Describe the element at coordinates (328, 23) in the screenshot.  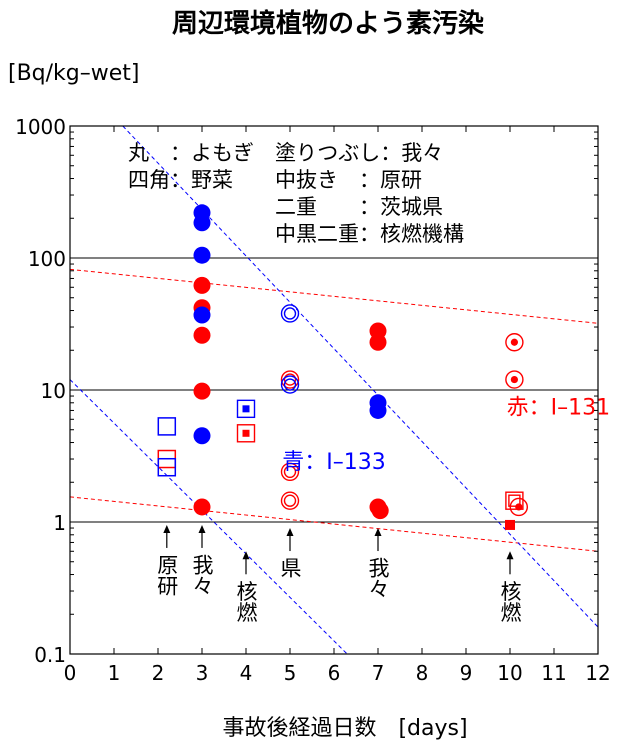
I see `chart-title: 周辺環境植物のよう素汚染` at that location.